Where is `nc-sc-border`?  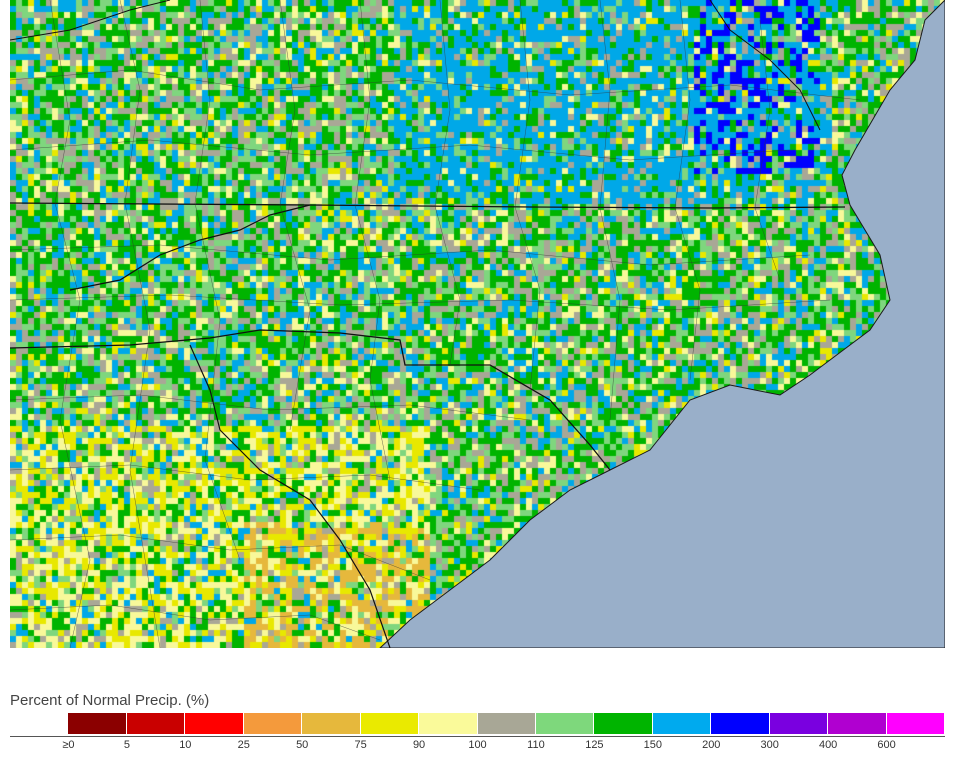
nc-sc-border is located at coordinates (310, 400).